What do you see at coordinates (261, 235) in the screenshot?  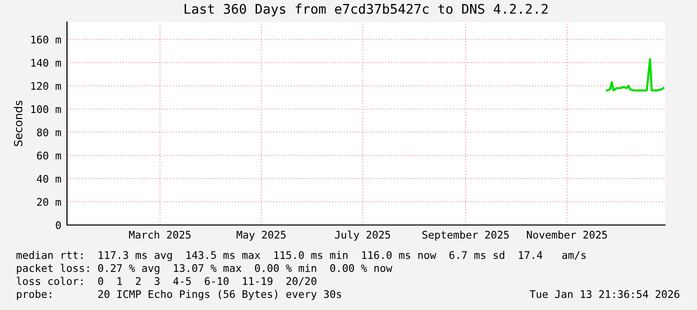 I see `x-tick-label: May 2025` at bounding box center [261, 235].